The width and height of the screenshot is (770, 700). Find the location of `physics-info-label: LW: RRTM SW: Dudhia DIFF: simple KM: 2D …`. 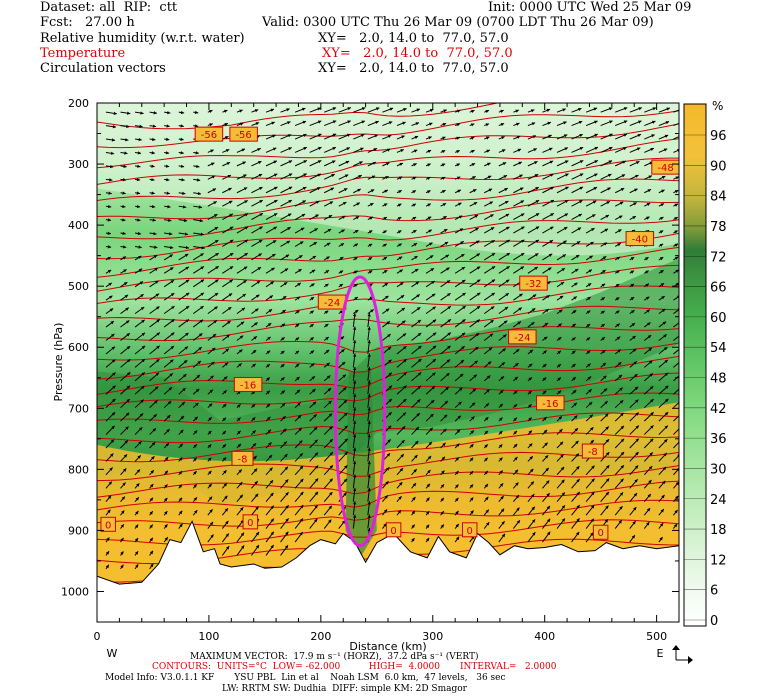

physics-info-label: LW: RRTM SW: Dudhia DIFF: simple KM: 2D … is located at coordinates (344, 689).